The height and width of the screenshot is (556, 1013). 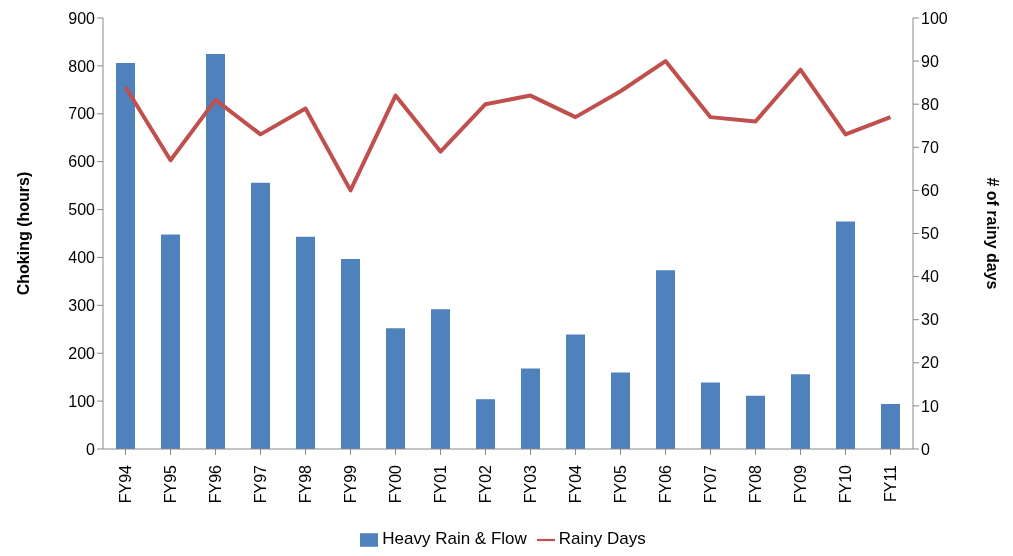 What do you see at coordinates (711, 484) in the screenshot?
I see `x-tick-label: FY07` at bounding box center [711, 484].